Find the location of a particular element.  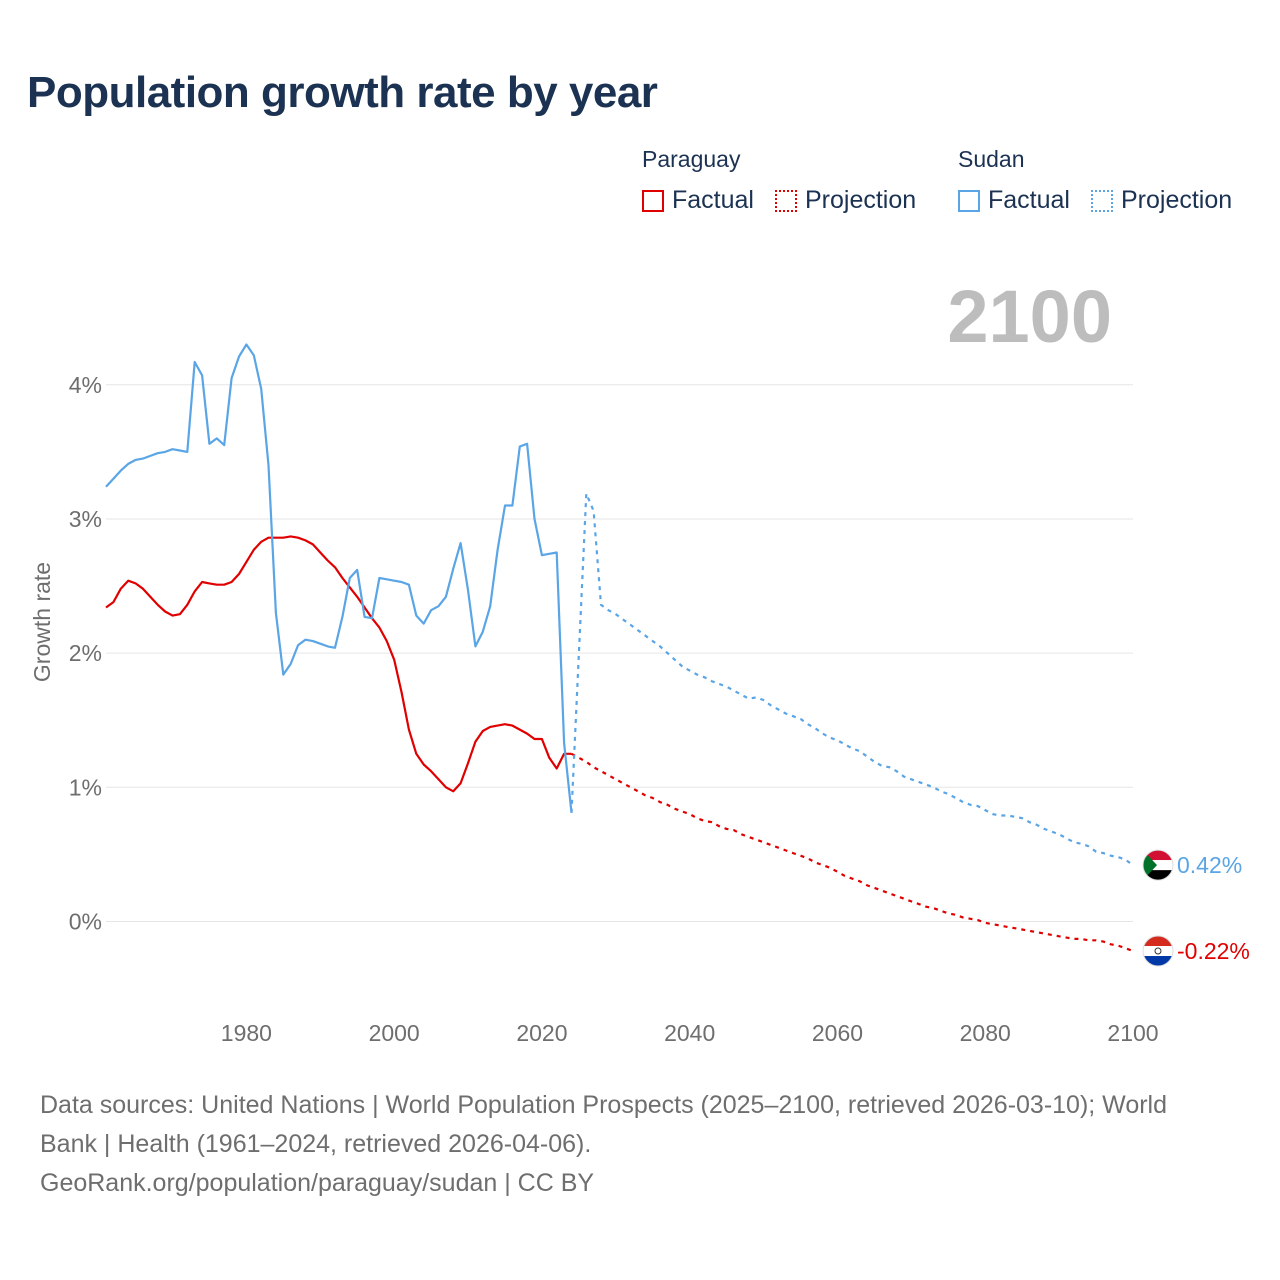

legend-sudan-factual: Factual is located at coordinates (1014, 200).